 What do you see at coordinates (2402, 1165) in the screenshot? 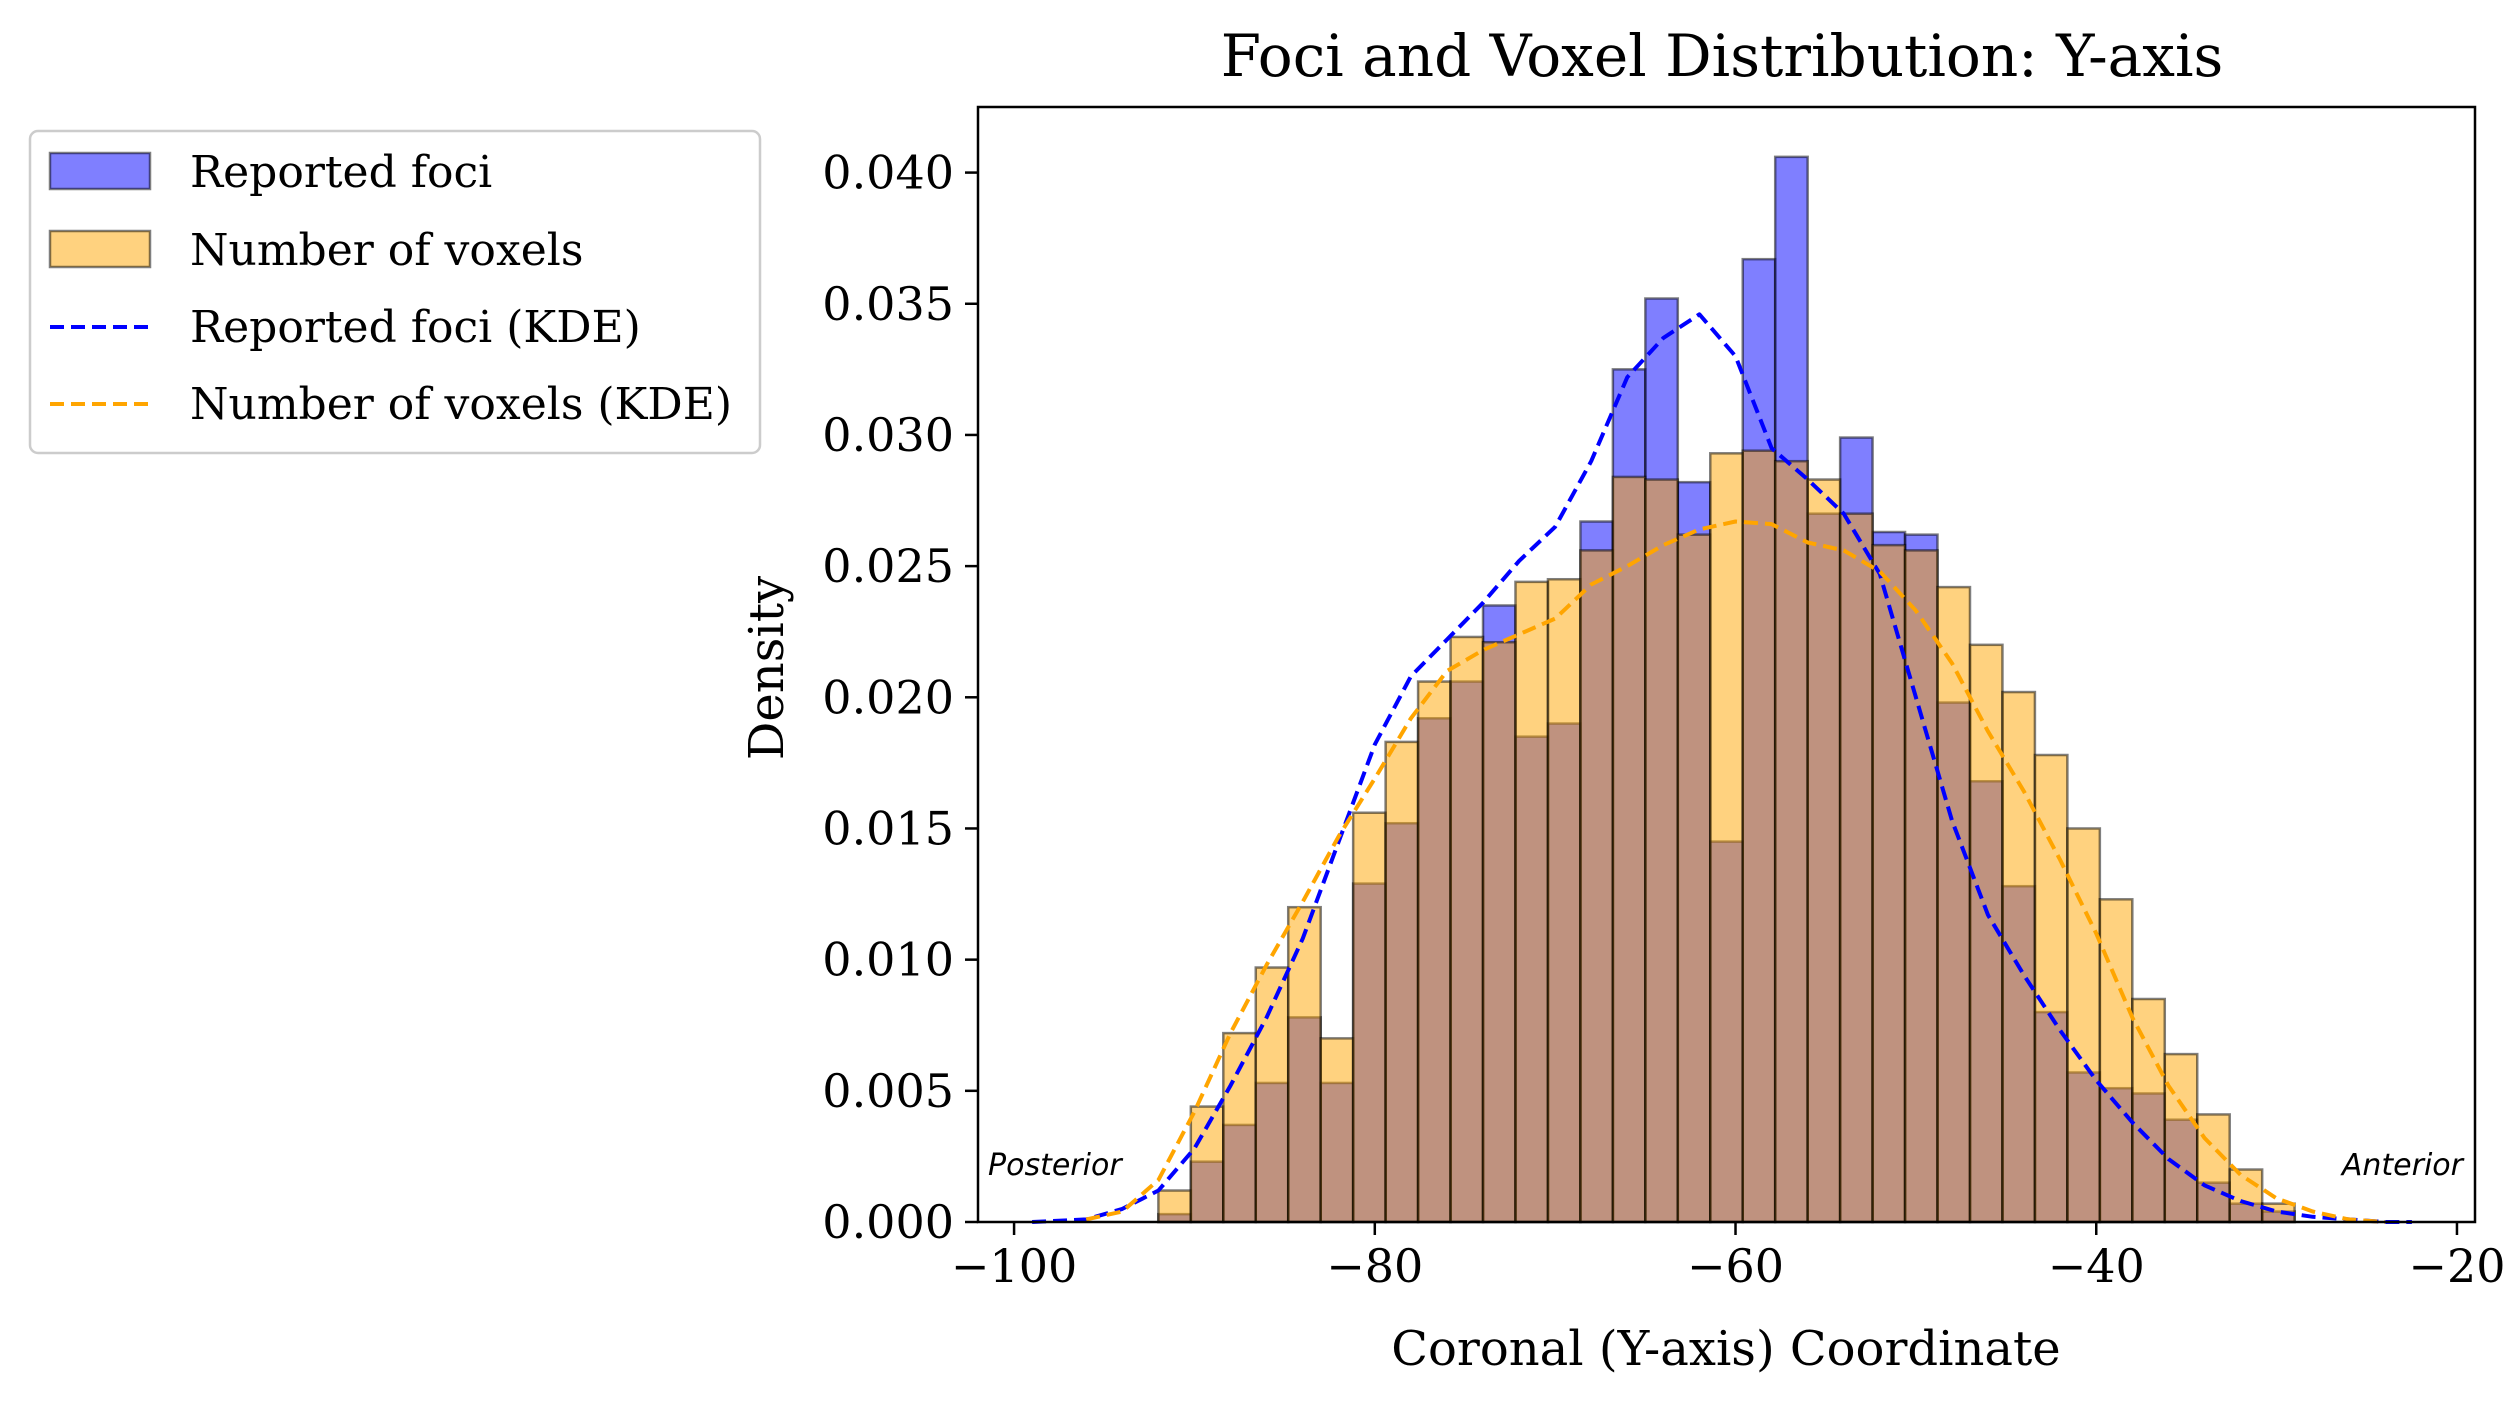
I see `anterior-annotation: Anterior` at bounding box center [2402, 1165].